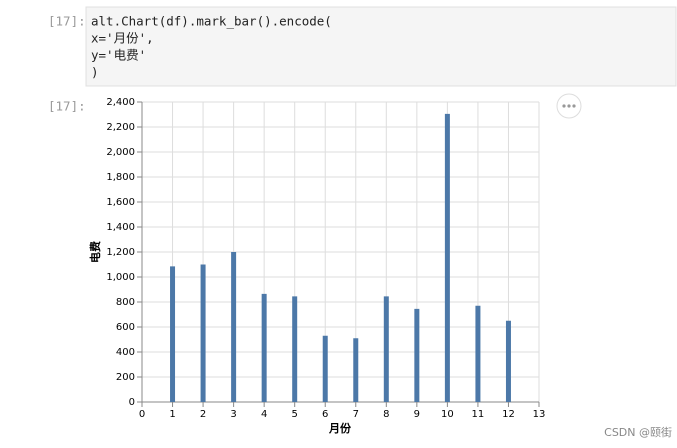  I want to click on y-tick-label: 1,600, so click(120, 202).